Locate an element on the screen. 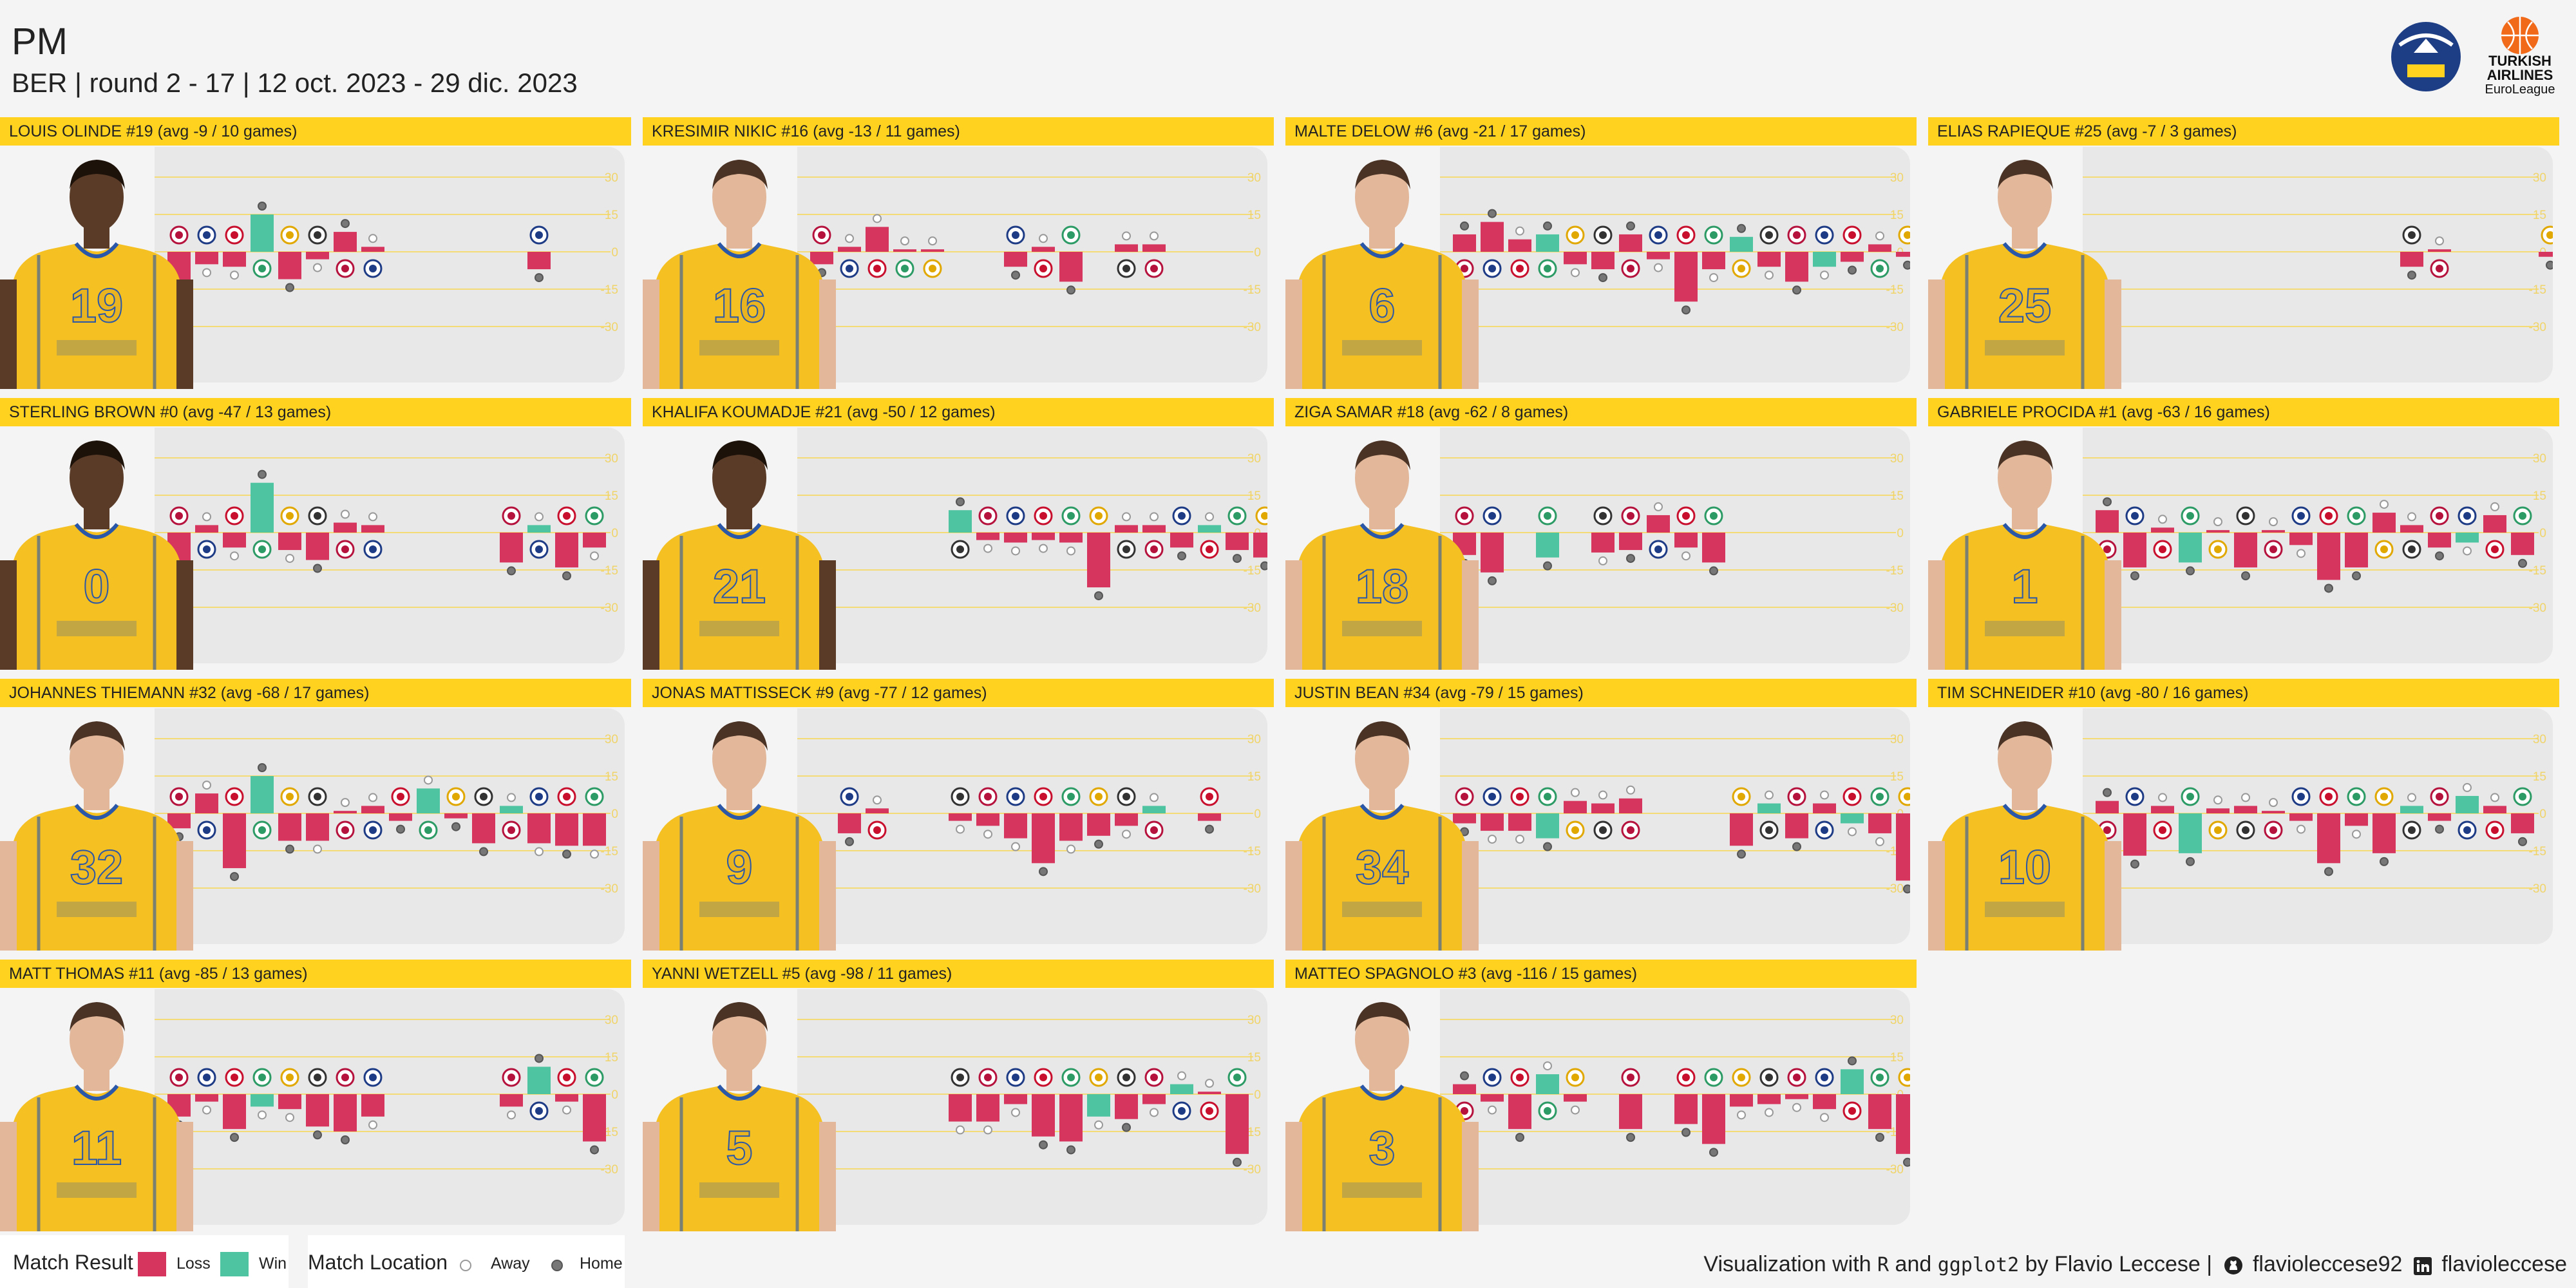 The image size is (2576, 1288). panel-strip-label: STERLING BROWN #0 (avg -47 / 13 games) is located at coordinates (315, 412).